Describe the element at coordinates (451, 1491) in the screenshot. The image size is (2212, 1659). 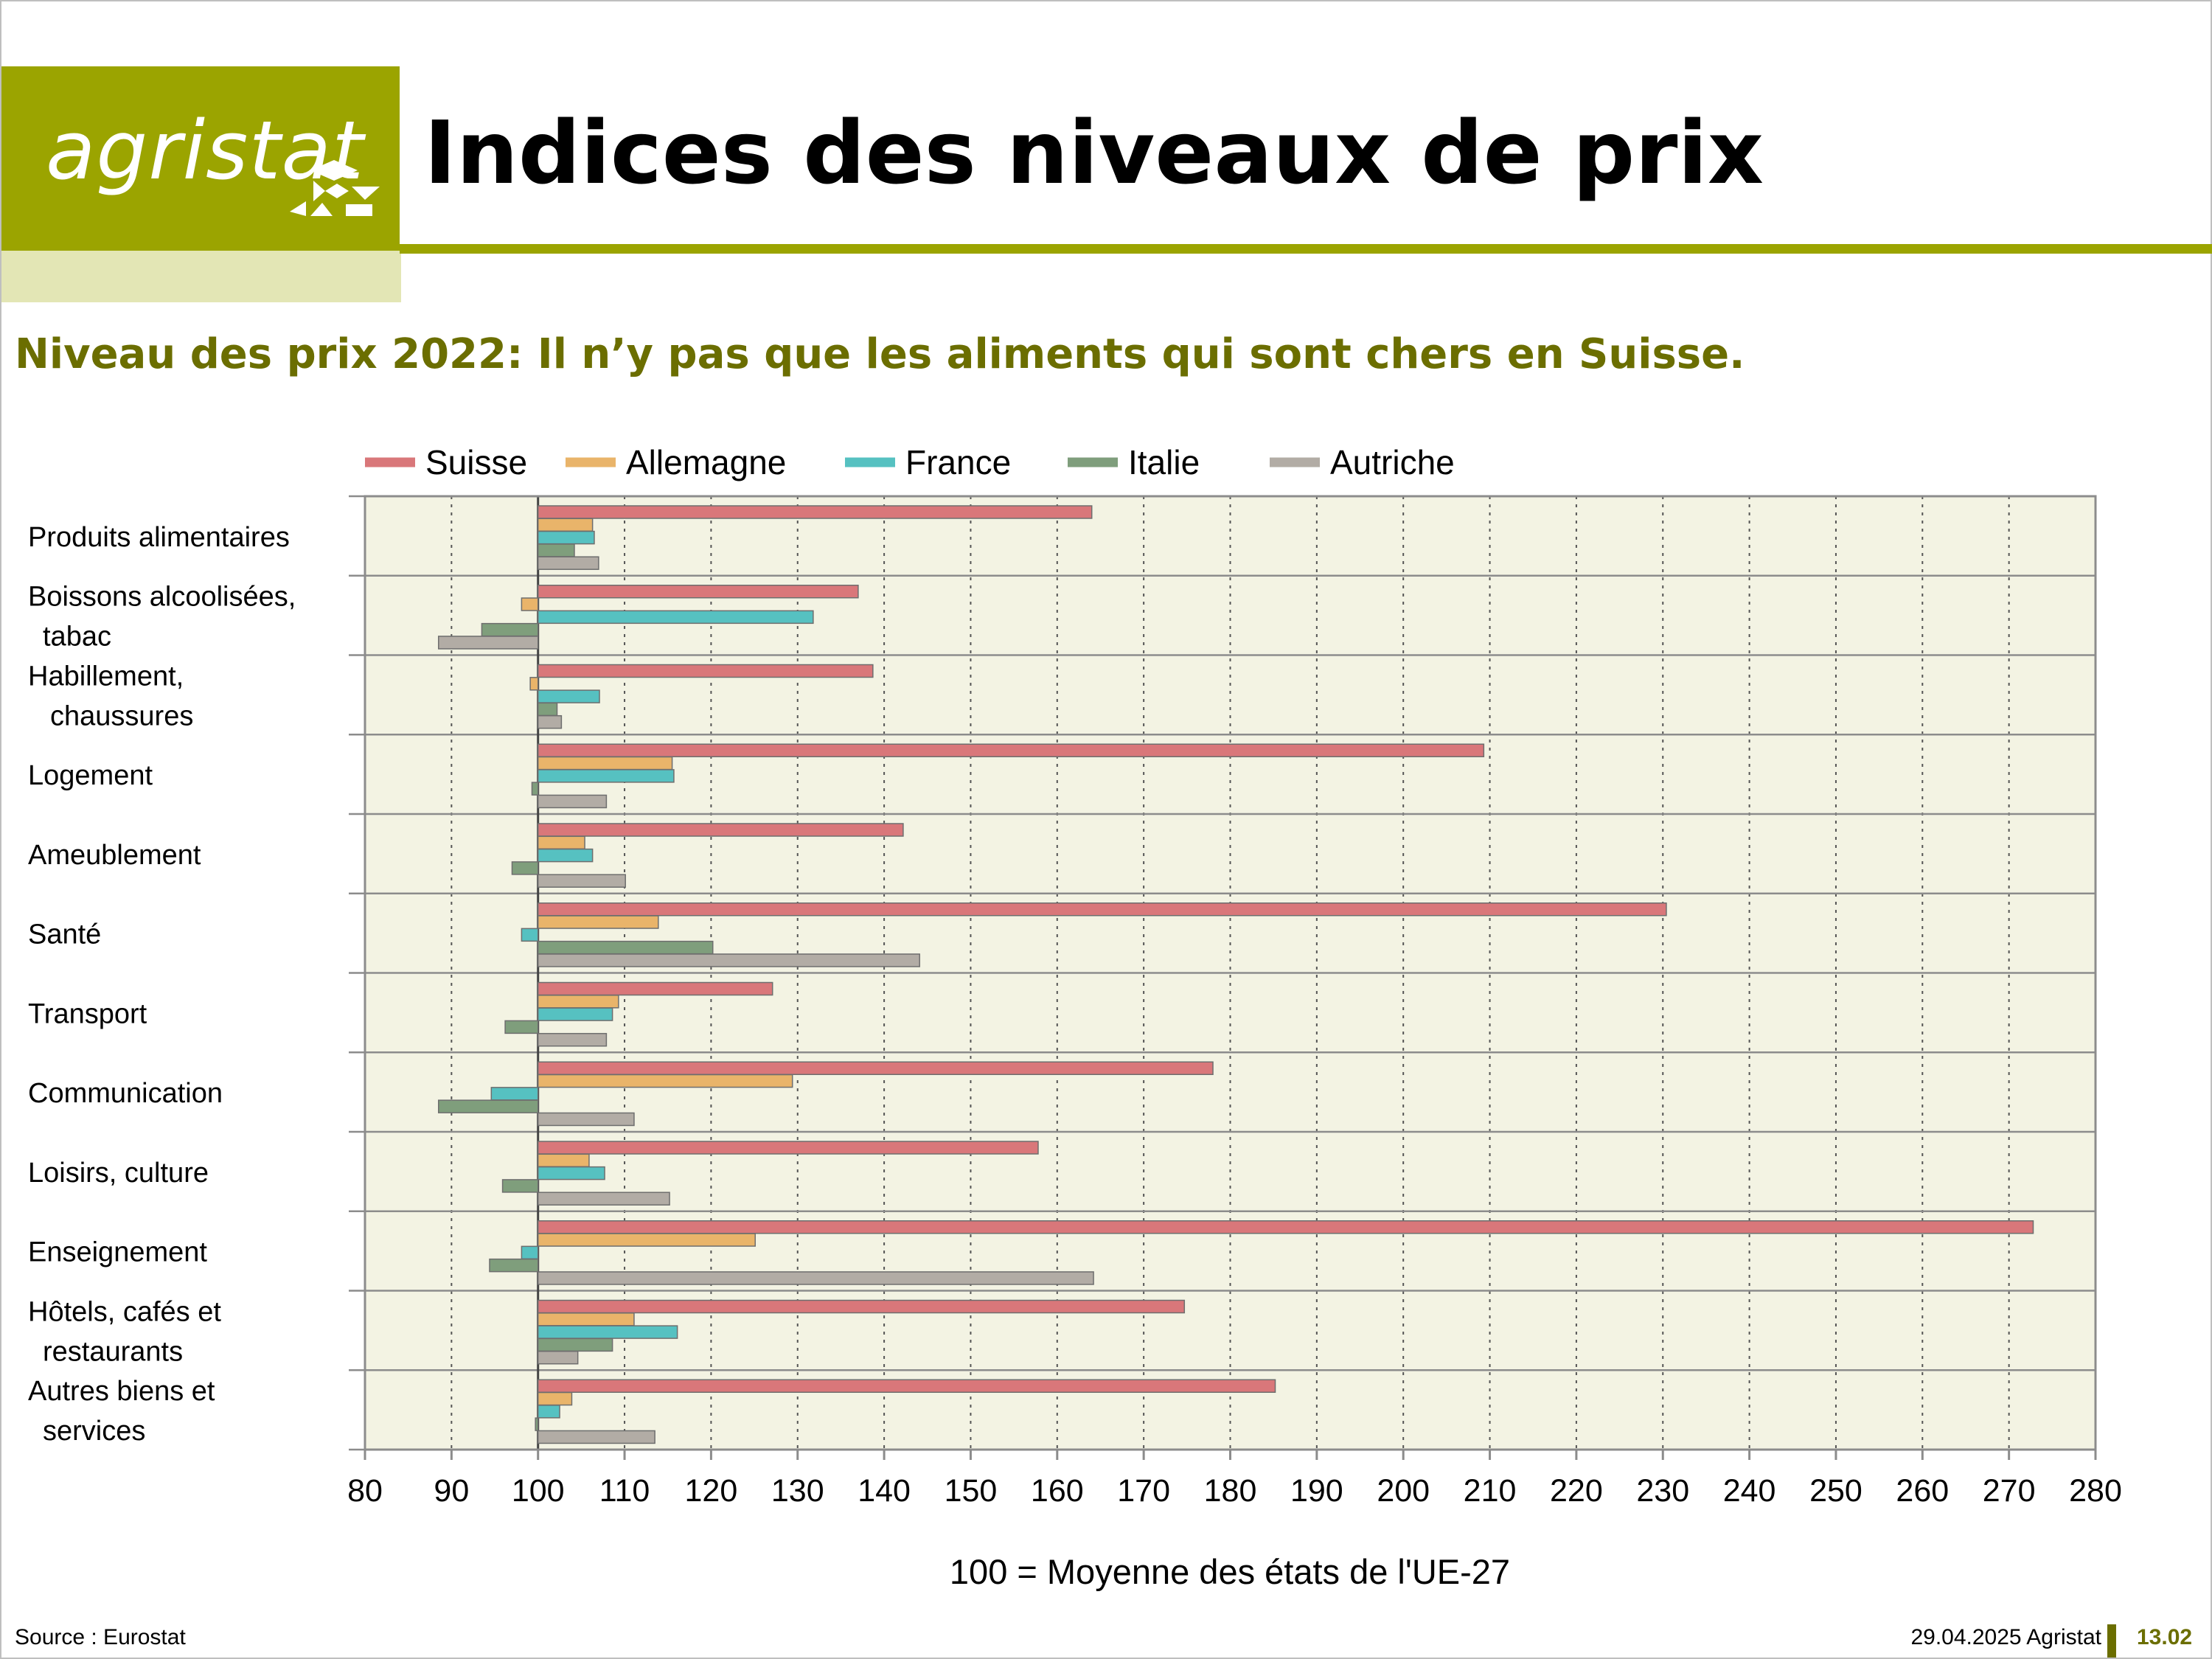
I see `x-tick-label: 90` at that location.